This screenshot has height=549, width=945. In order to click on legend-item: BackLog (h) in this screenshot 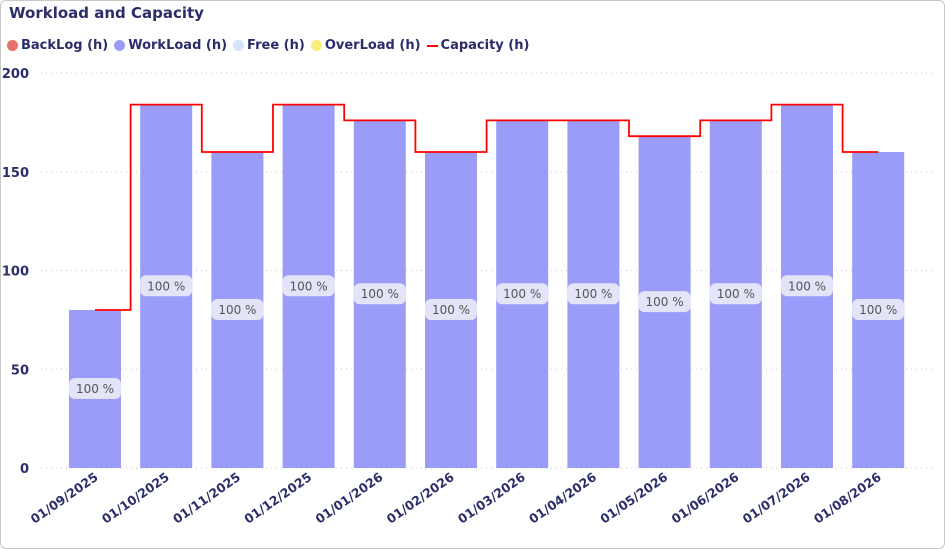, I will do `click(57, 45)`.